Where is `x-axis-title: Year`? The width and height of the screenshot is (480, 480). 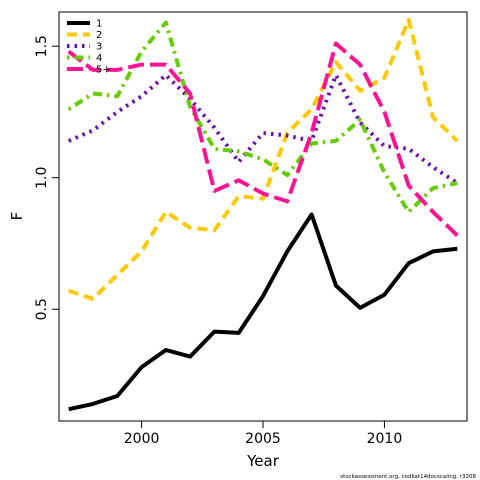
x-axis-title: Year is located at coordinates (263, 461).